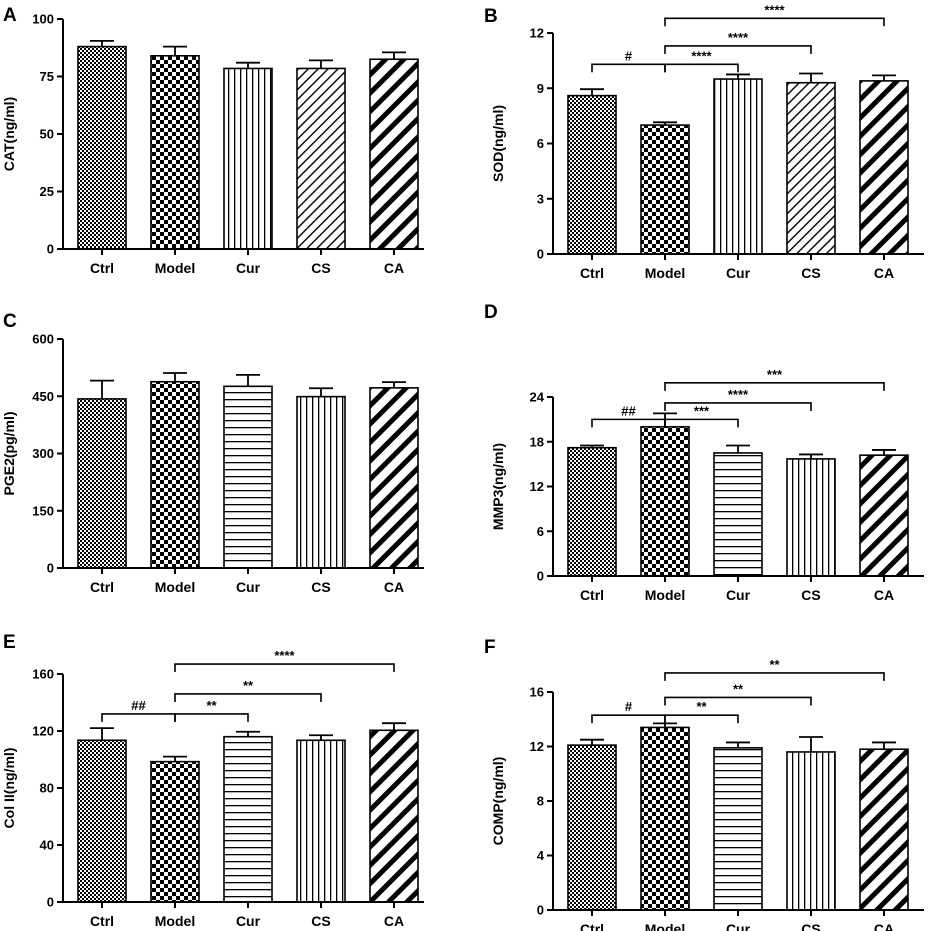 The height and width of the screenshot is (931, 941). Describe the element at coordinates (47, 191) in the screenshot. I see `y-tick-label: 25` at that location.